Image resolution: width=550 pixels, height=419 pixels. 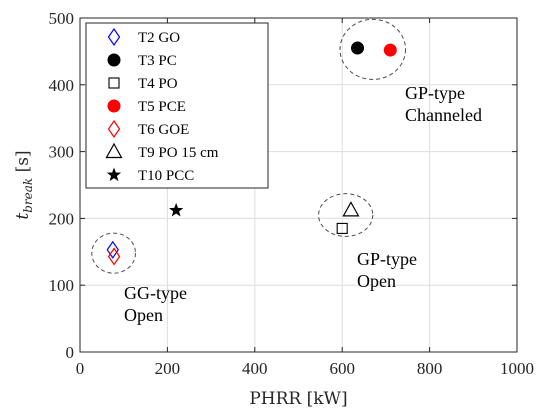 What do you see at coordinates (162, 107) in the screenshot?
I see `legend-entry: T5 PCE` at bounding box center [162, 107].